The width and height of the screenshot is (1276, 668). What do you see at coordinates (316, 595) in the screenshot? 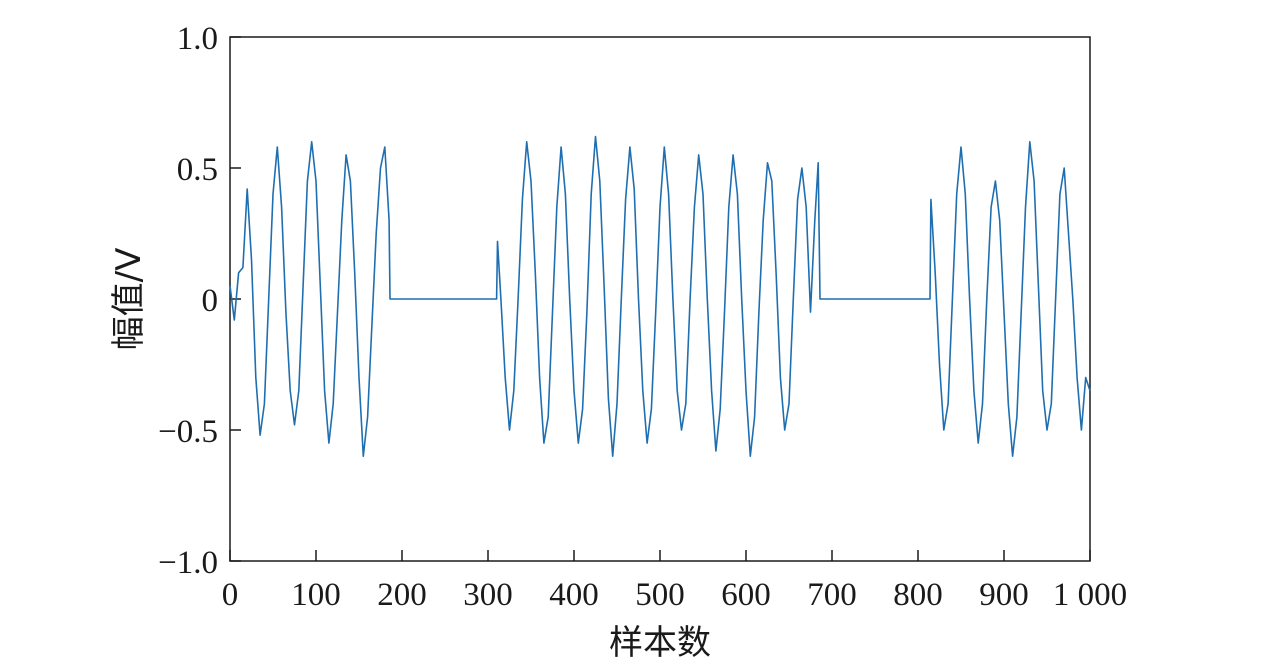
I see `x-tick-label: 100` at bounding box center [316, 595].